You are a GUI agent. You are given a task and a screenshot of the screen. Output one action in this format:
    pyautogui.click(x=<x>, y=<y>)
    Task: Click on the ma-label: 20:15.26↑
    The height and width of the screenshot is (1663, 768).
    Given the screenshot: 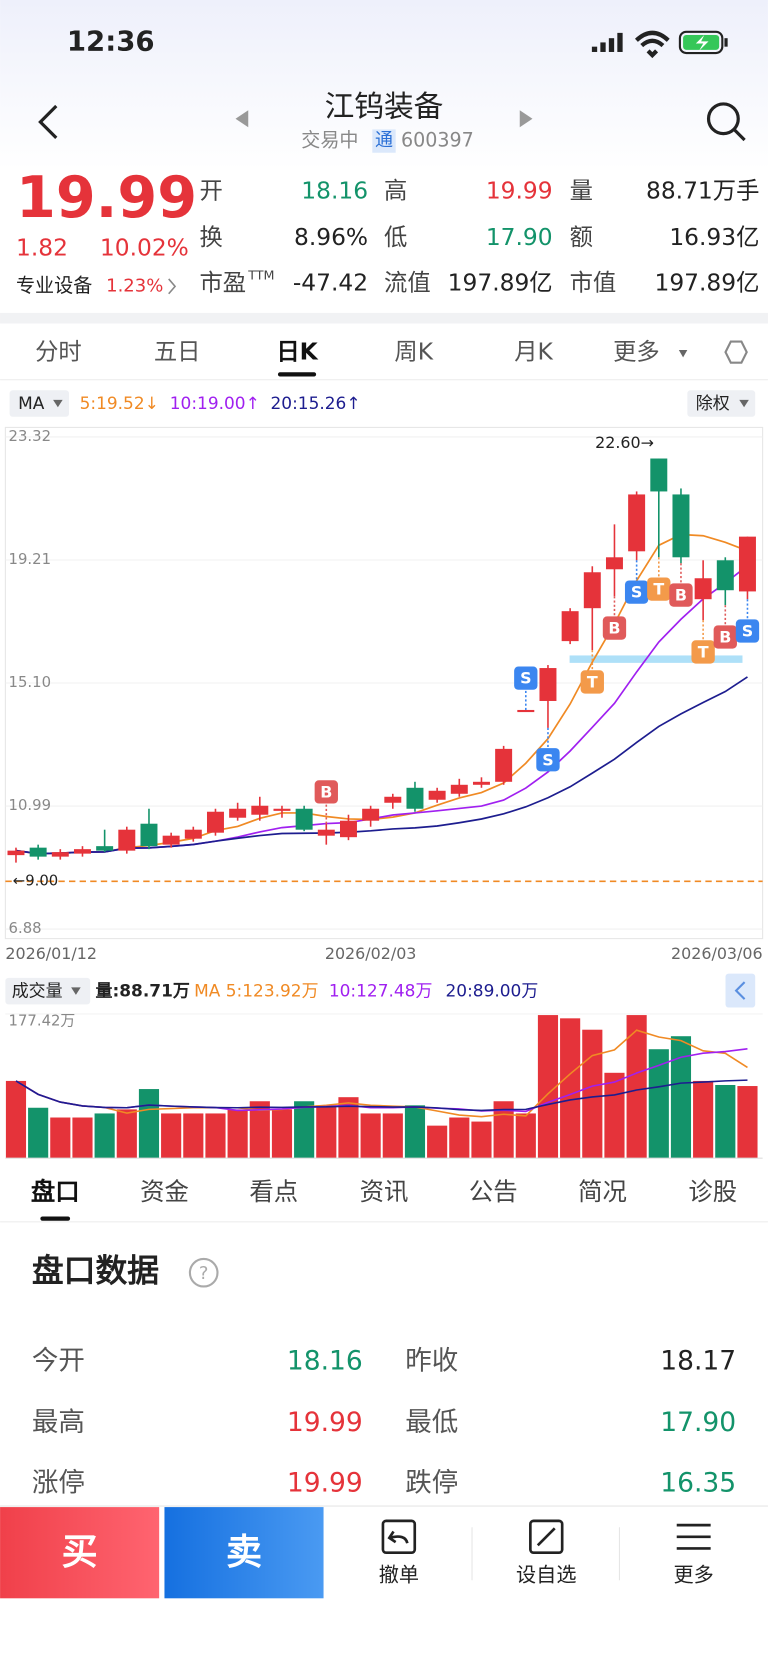 What is the action you would take?
    pyautogui.click(x=316, y=403)
    